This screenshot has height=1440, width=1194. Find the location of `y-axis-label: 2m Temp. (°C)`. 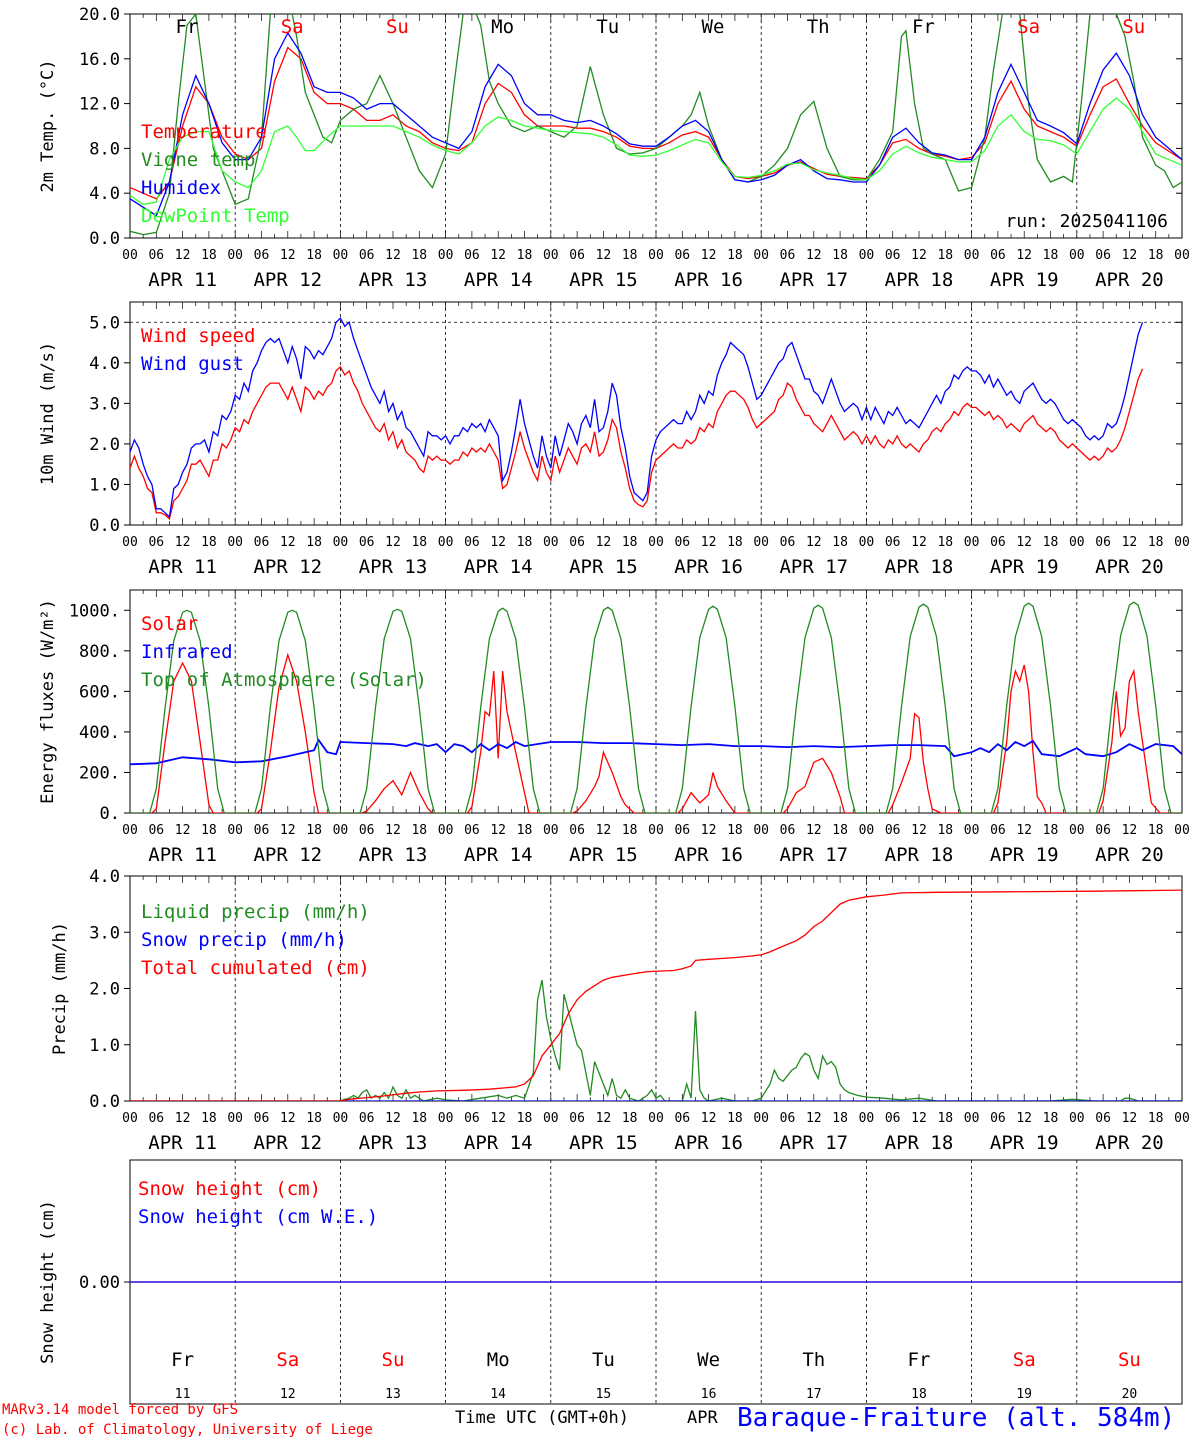

y-axis-label: 2m Temp. (°C) is located at coordinates (48, 125).